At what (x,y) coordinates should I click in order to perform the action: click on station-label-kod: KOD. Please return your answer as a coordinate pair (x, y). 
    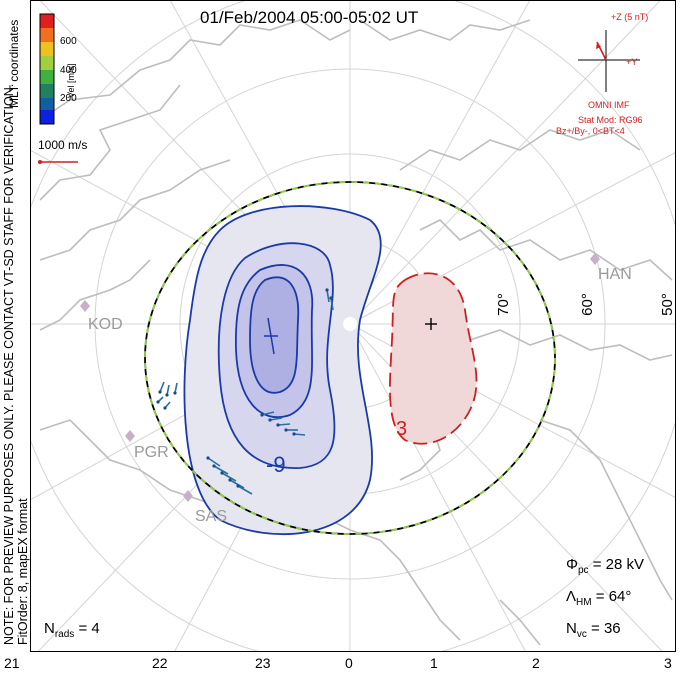
    Looking at the image, I should click on (105, 324).